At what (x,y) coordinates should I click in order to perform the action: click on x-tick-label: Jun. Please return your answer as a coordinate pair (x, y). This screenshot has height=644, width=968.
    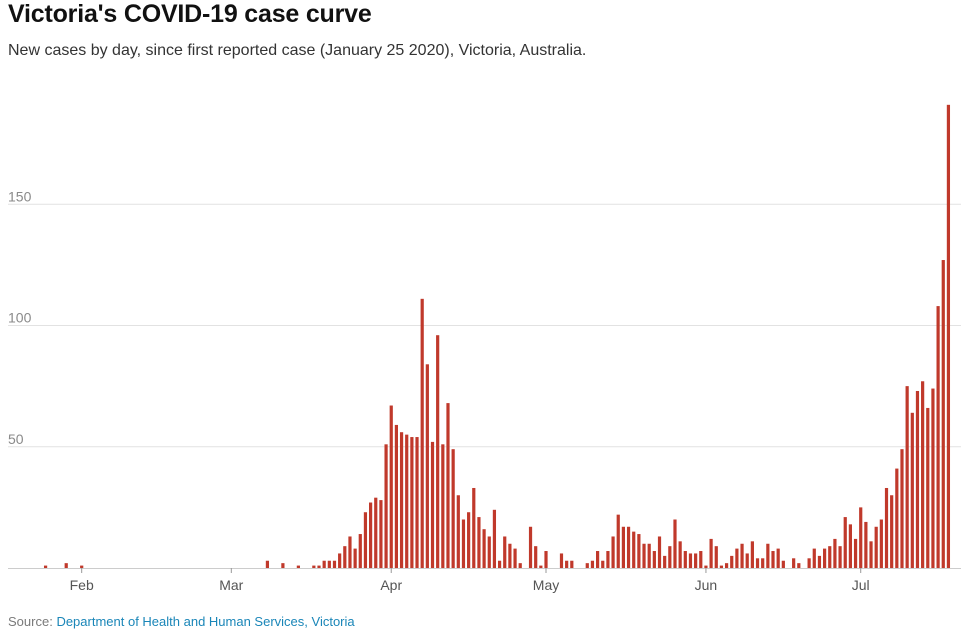
    Looking at the image, I should click on (706, 585).